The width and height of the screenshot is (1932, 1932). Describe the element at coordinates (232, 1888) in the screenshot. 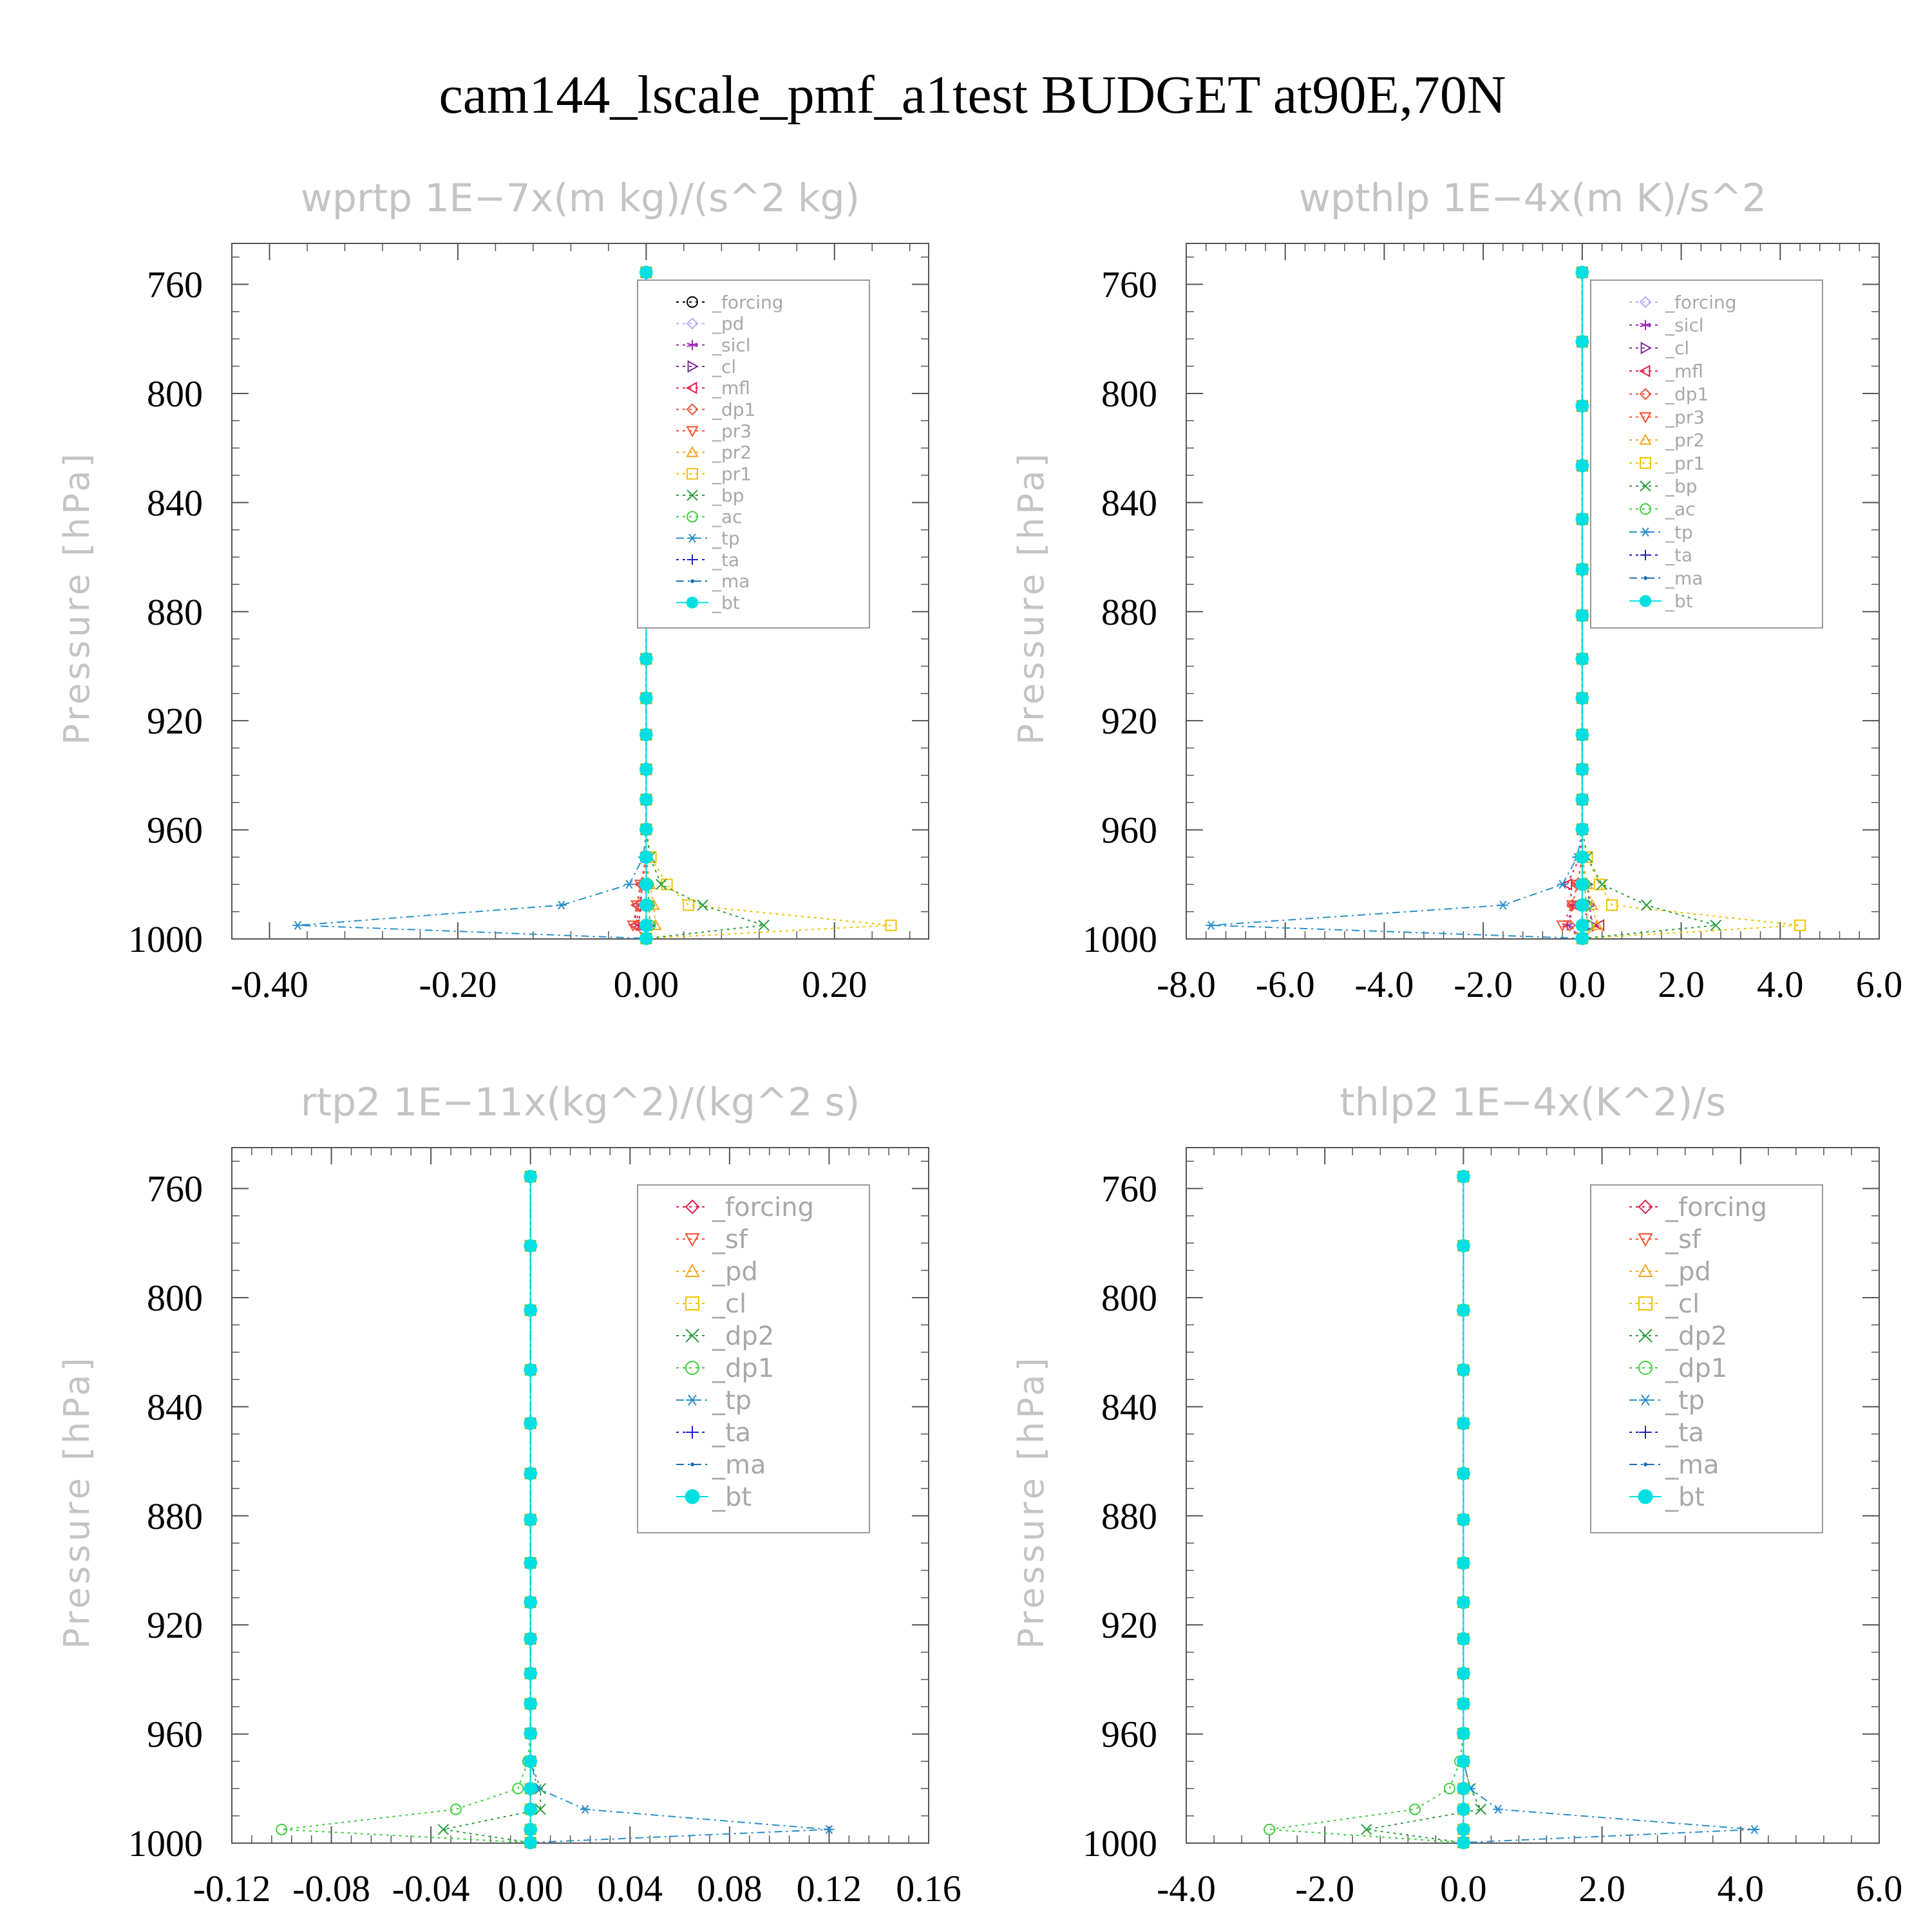

I see `x-tick-label: -0.12` at that location.